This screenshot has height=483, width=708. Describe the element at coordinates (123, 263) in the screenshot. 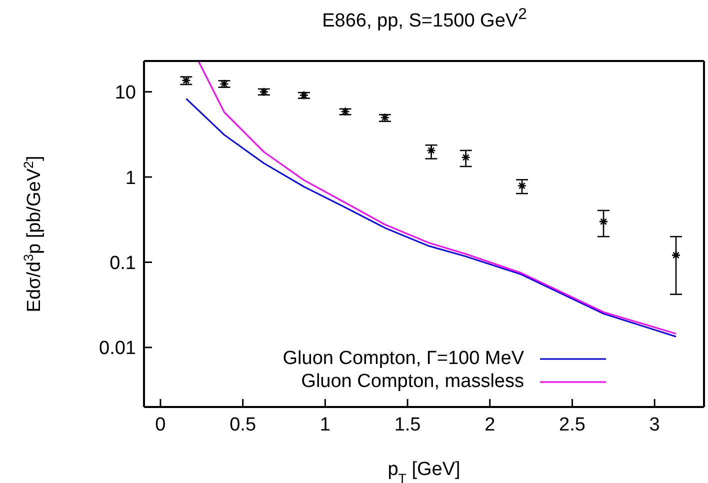

I see `y-tick-label: 0.1` at that location.